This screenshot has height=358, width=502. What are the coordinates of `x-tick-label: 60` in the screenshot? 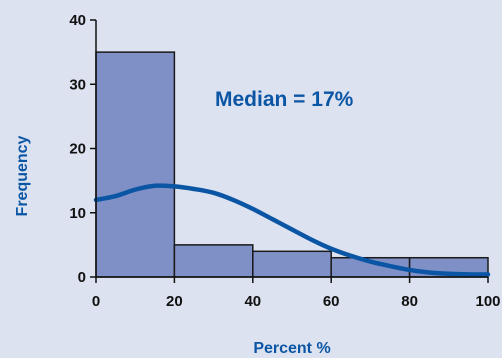 It's located at (331, 301).